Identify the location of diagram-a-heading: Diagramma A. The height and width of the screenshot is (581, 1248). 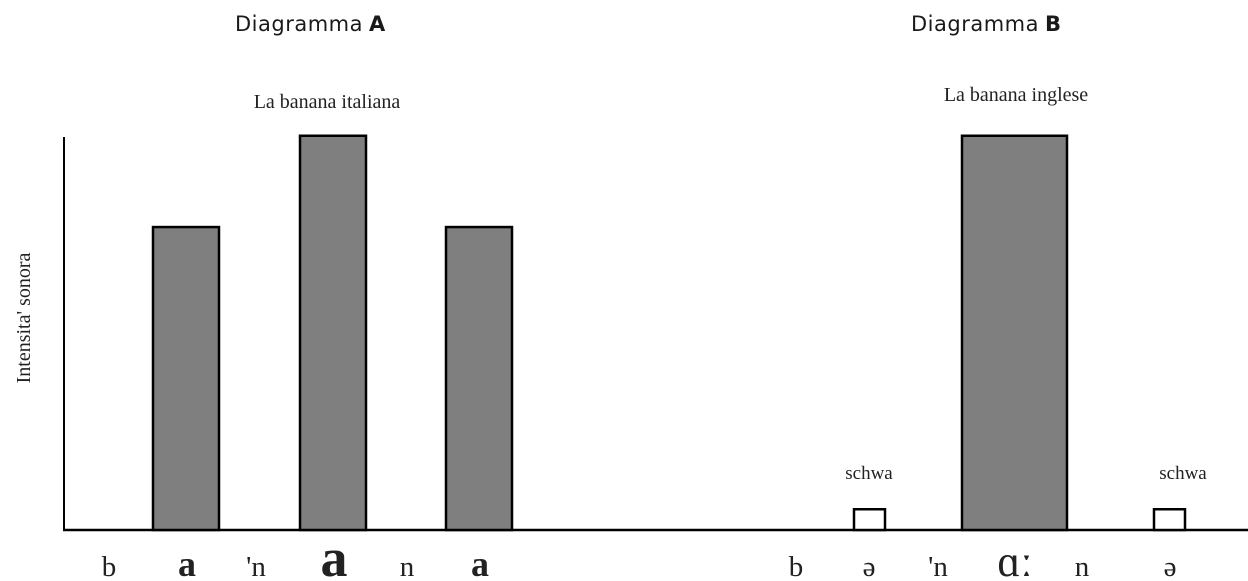
(310, 24).